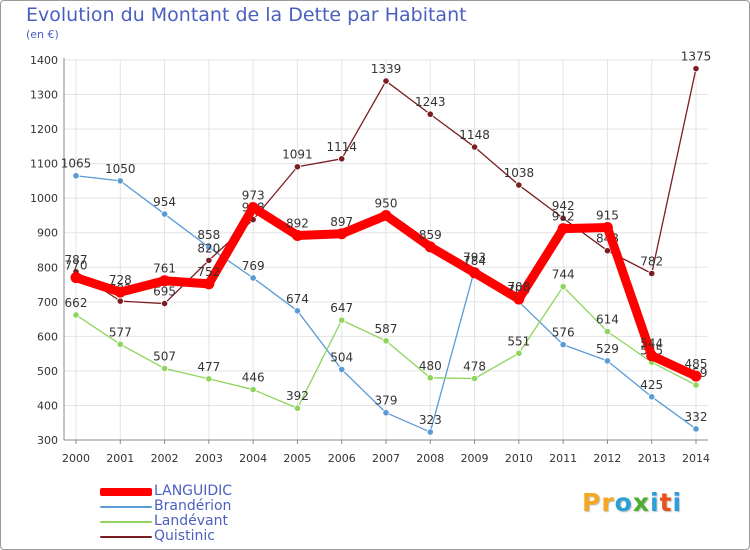  I want to click on y-tick-label: 600, so click(47, 336).